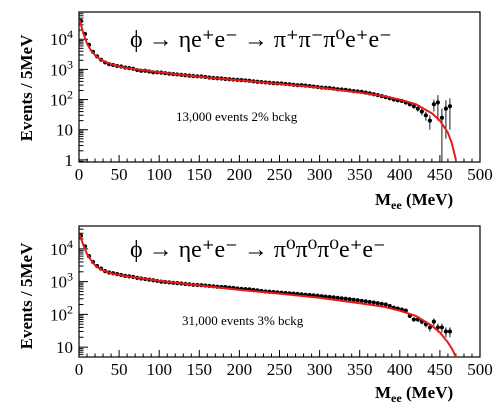 This screenshot has height=403, width=502. What do you see at coordinates (243, 320) in the screenshot?
I see `chart-annotation: 31,000 events 3% bckg` at bounding box center [243, 320].